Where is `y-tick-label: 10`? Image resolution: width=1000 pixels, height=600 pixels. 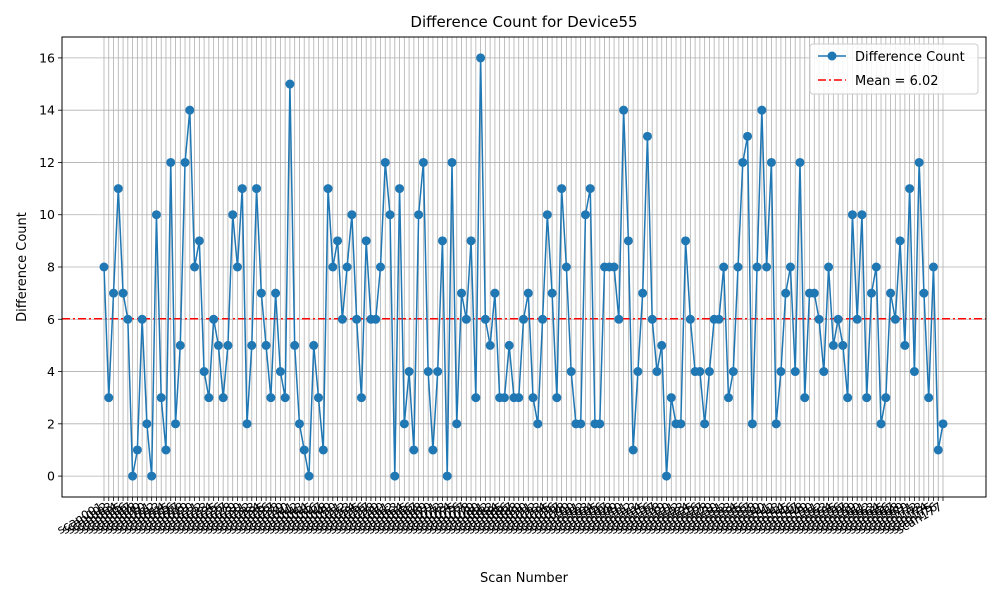 y-tick-label: 10 is located at coordinates (47, 214).